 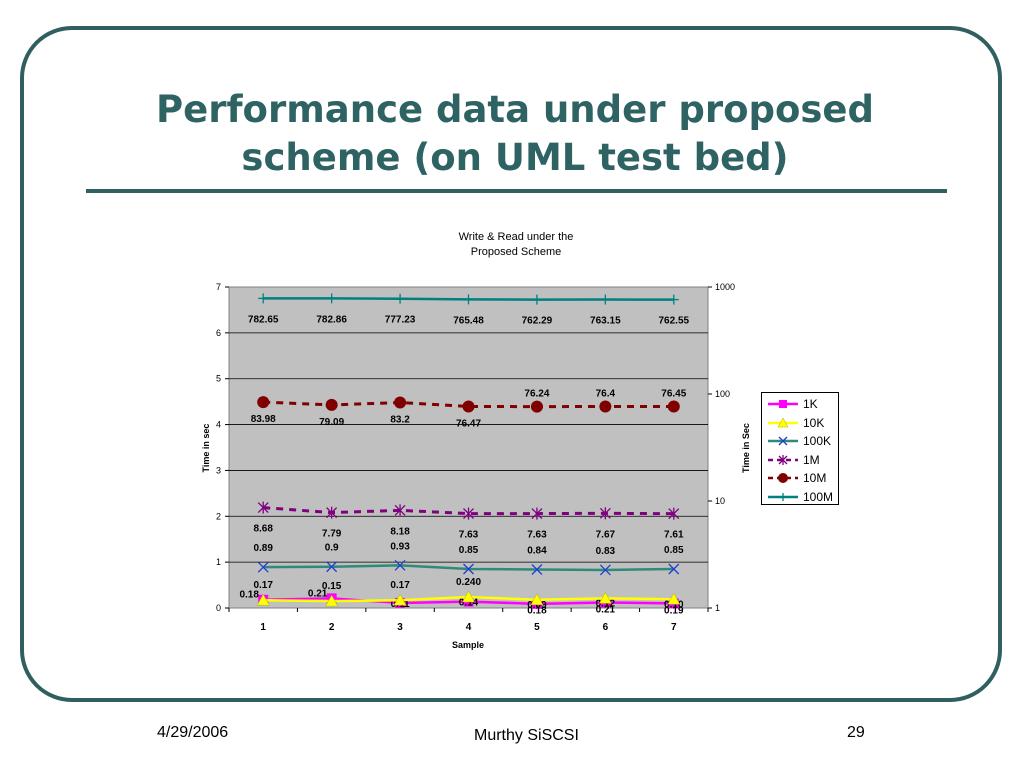 What do you see at coordinates (468, 423) in the screenshot?
I see `data-label-10m: 76.47` at bounding box center [468, 423].